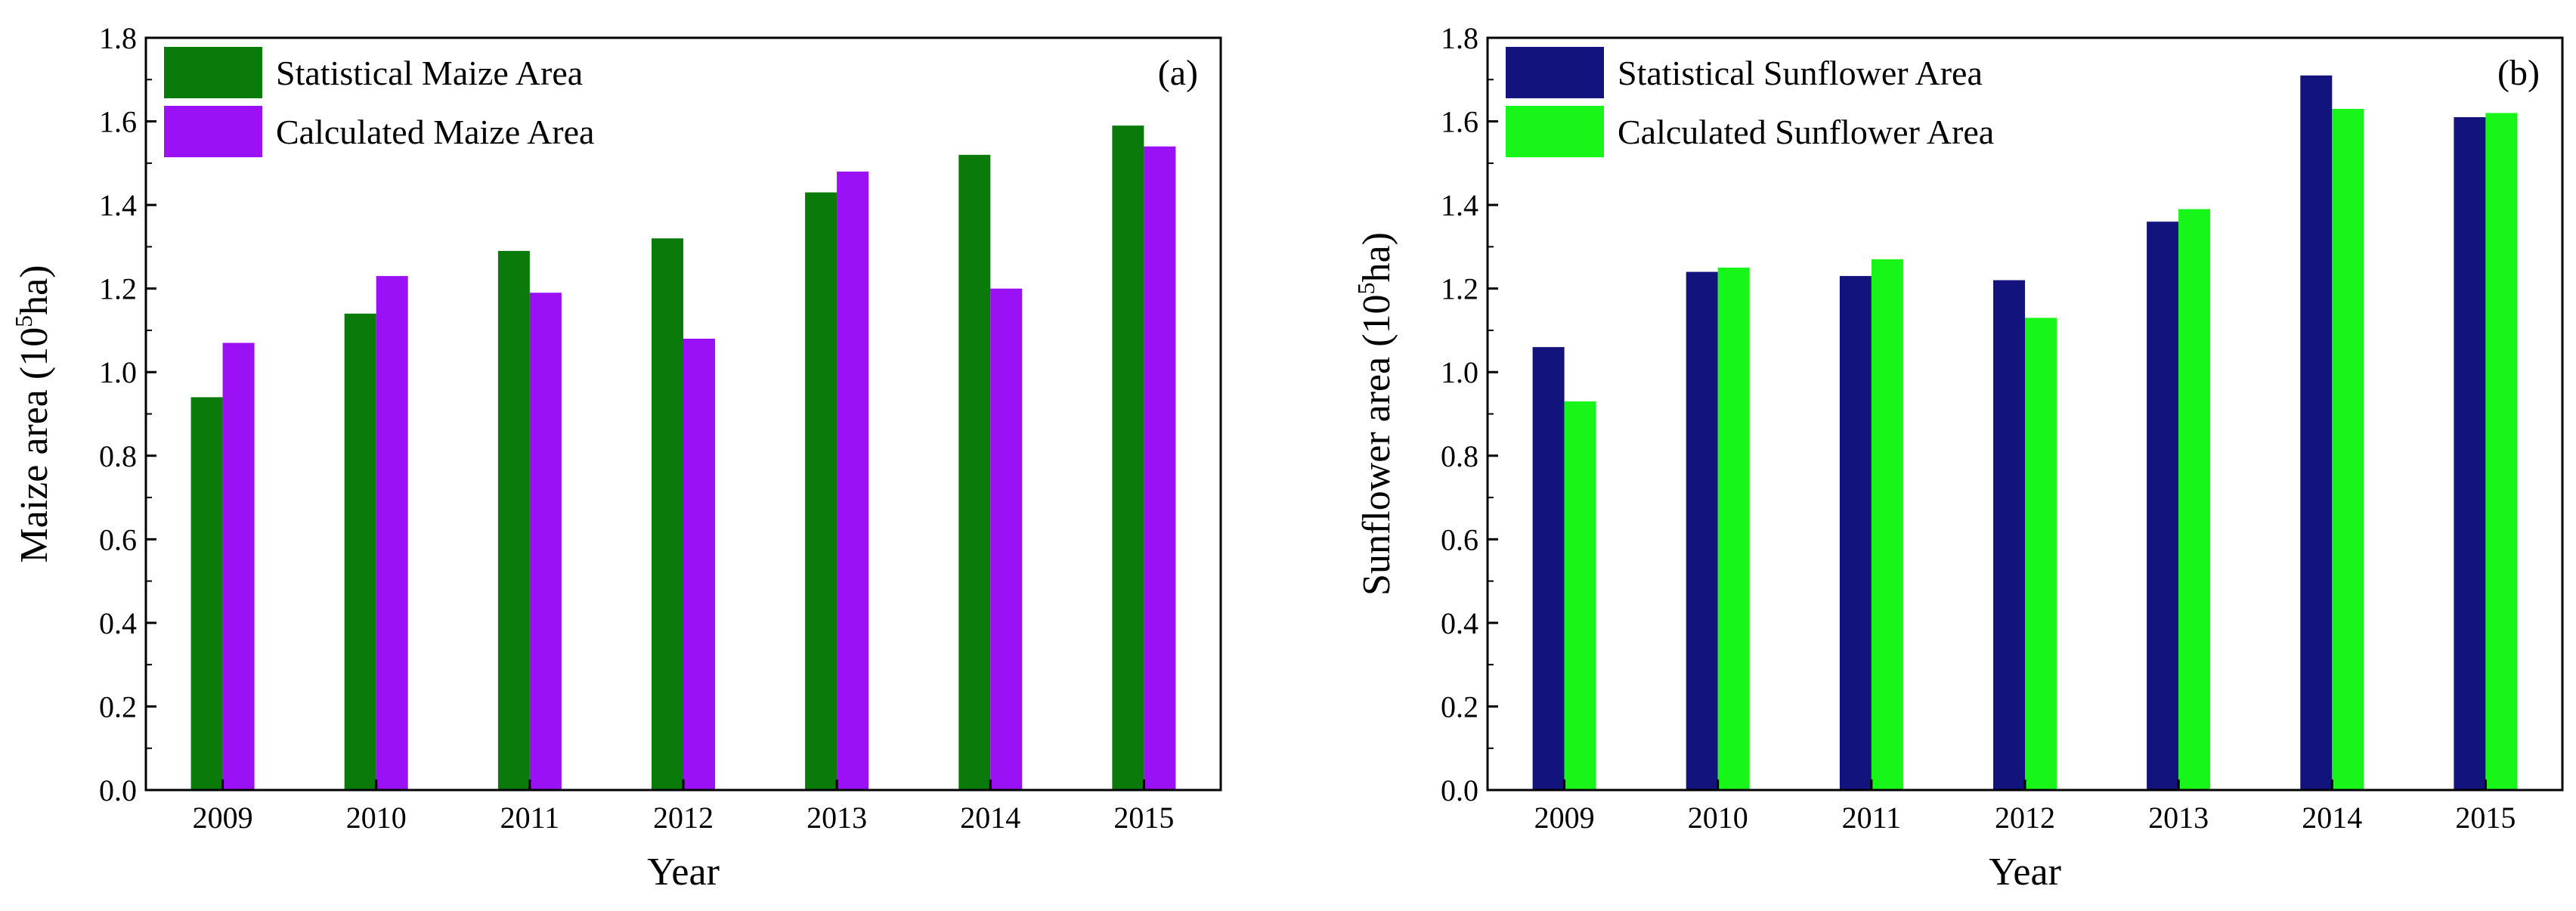 Image resolution: width=2576 pixels, height=911 pixels. Describe the element at coordinates (1806, 132) in the screenshot. I see `legend-label-1: Calculated Sunflower Area` at that location.